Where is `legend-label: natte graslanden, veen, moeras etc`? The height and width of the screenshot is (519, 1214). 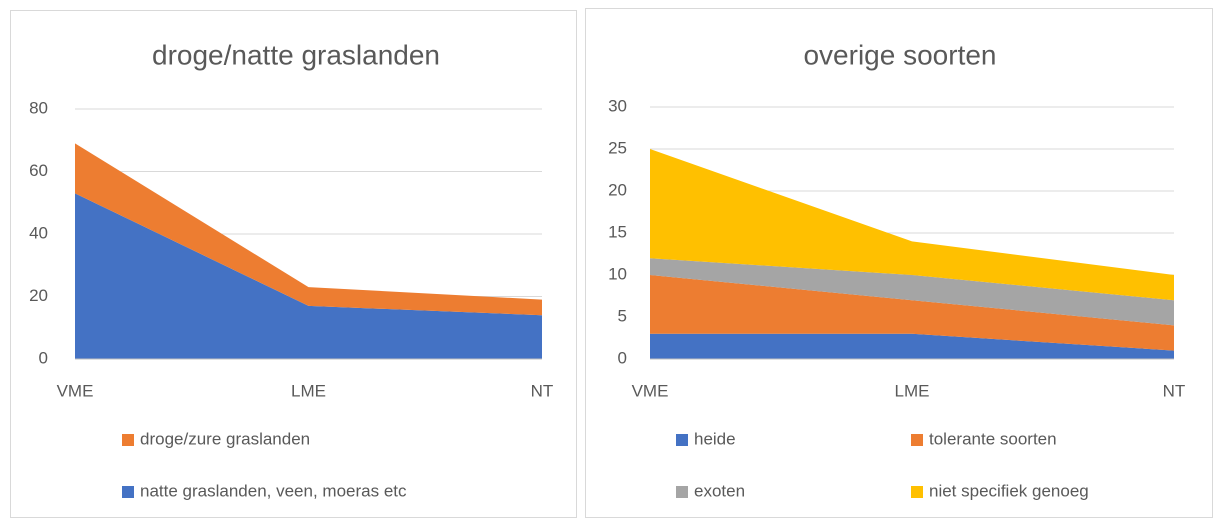
legend-label: natte graslanden, veen, moeras etc is located at coordinates (273, 490).